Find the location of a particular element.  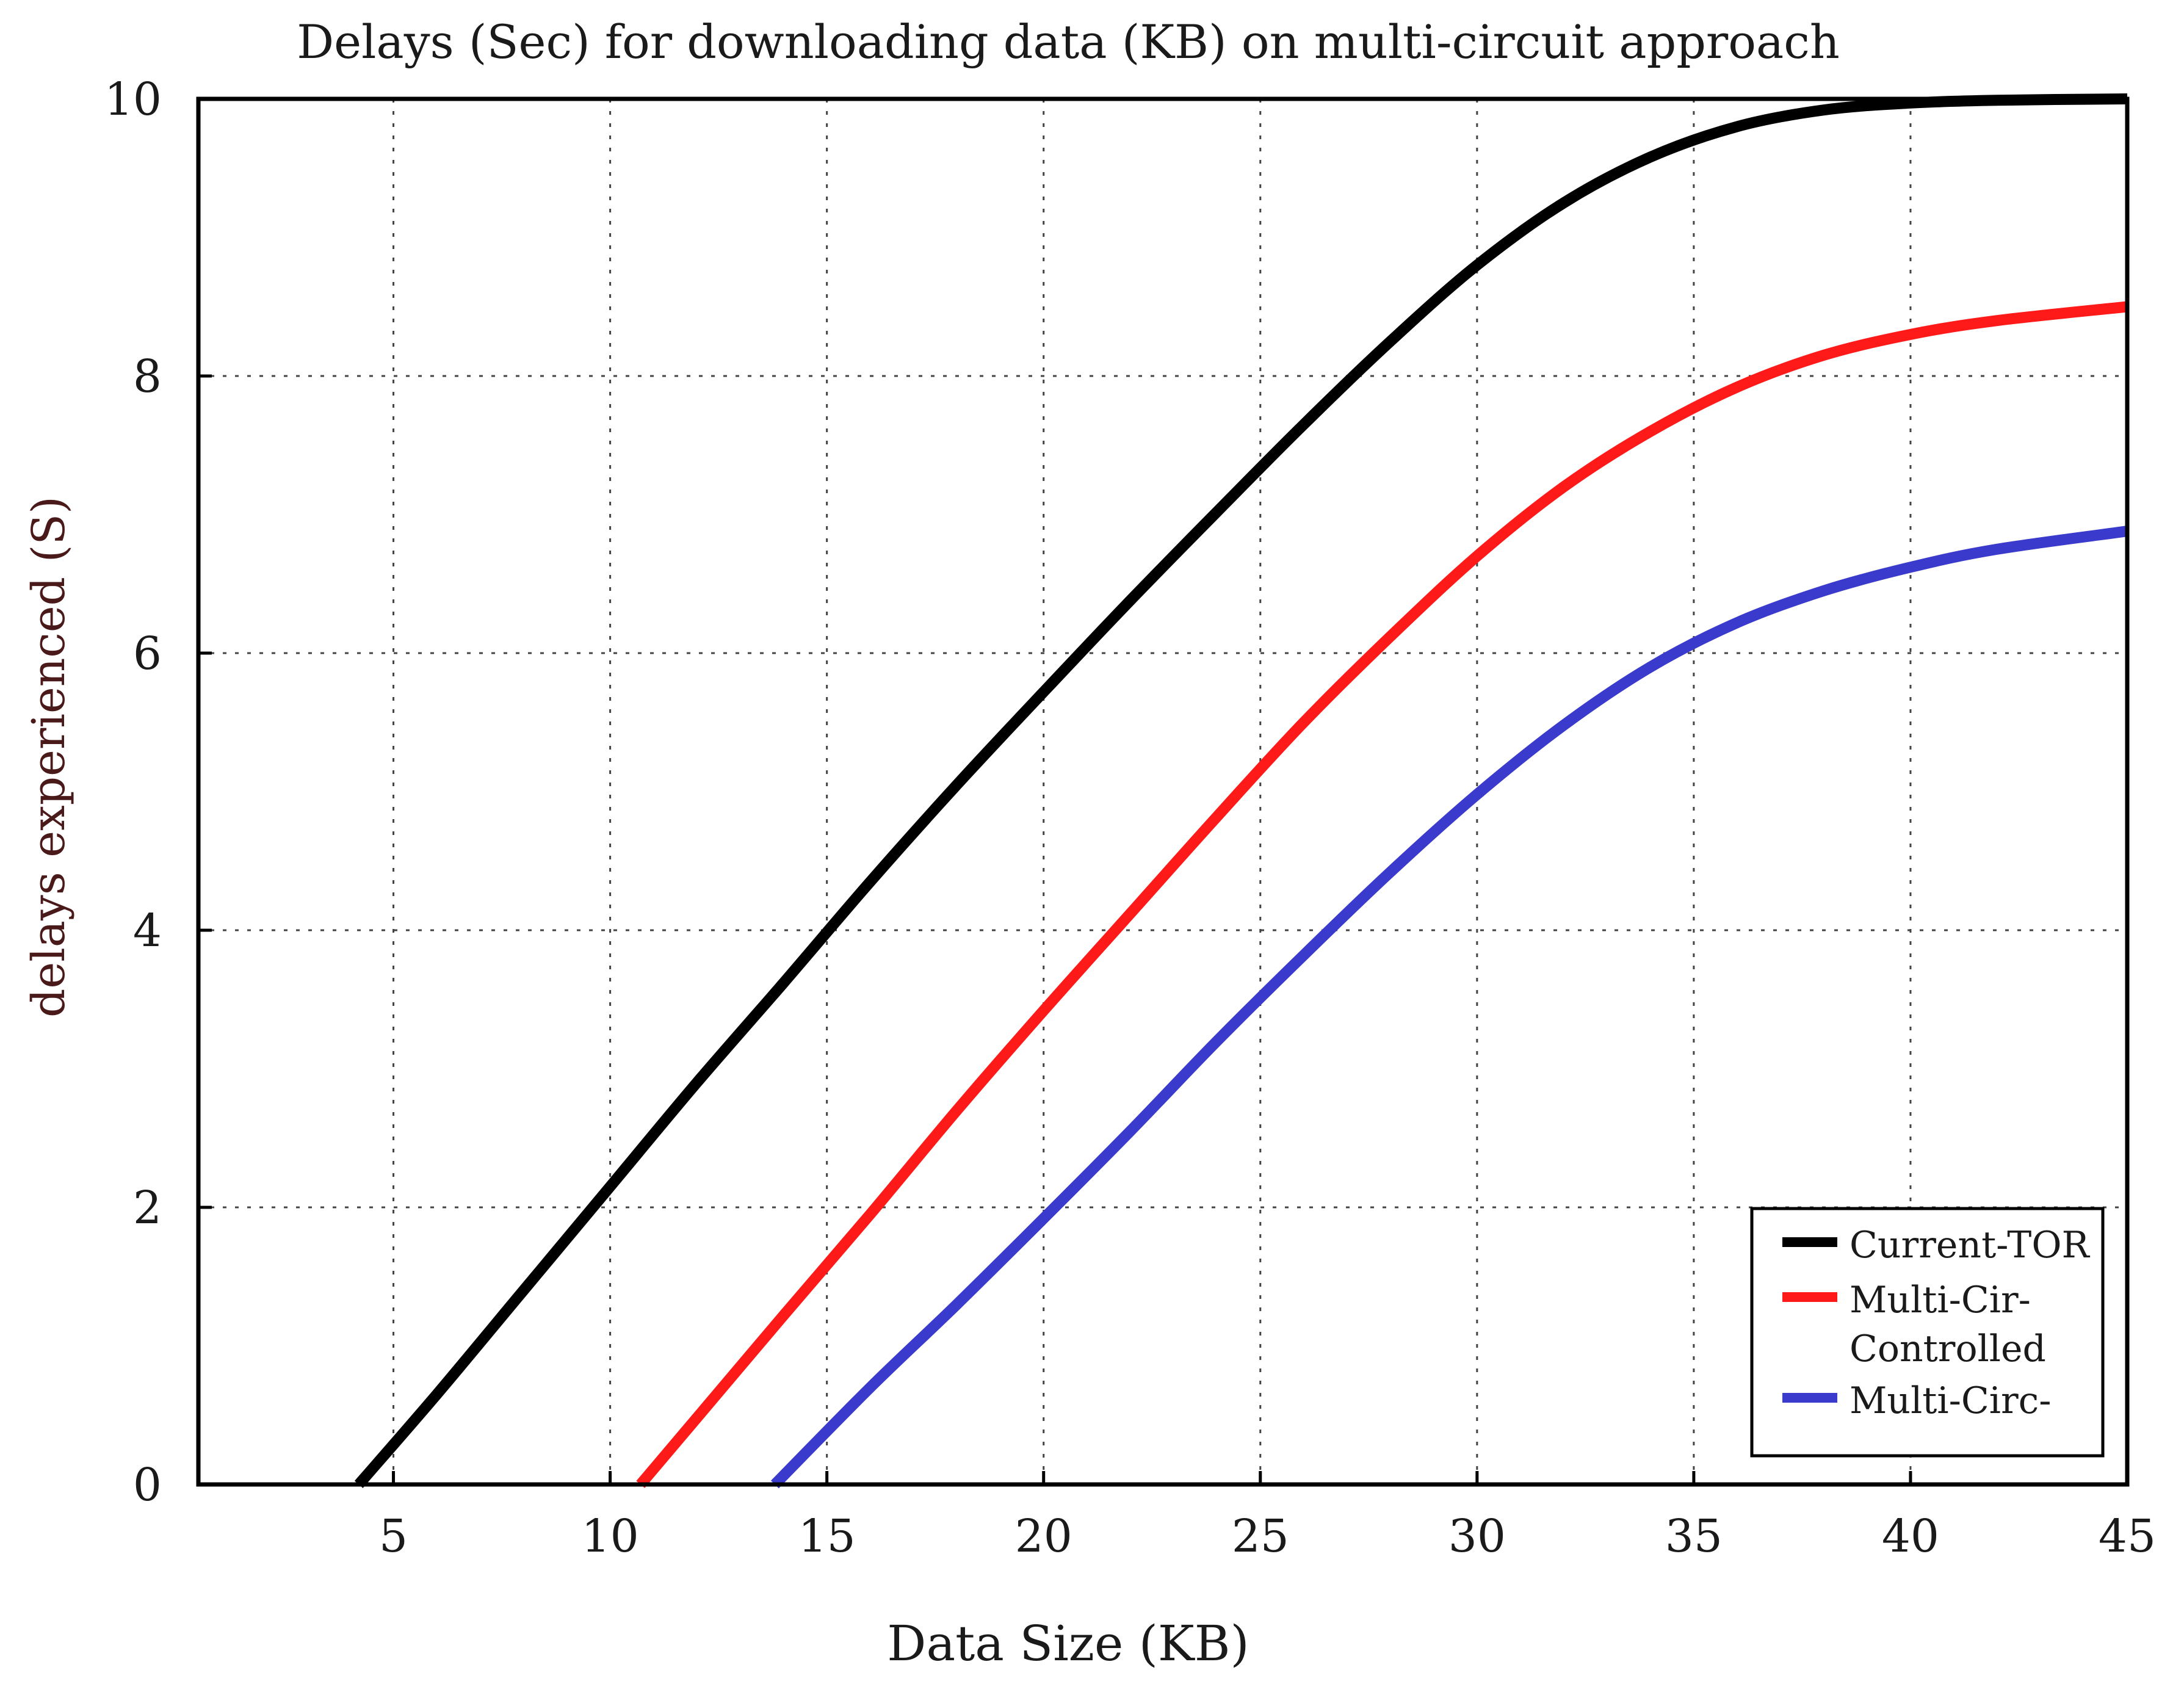

y-tick-label: 6 is located at coordinates (147, 653).